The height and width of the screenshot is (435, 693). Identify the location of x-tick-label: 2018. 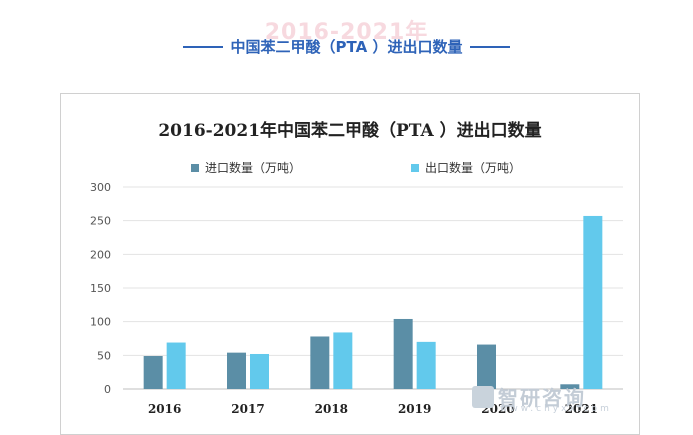
(331, 409).